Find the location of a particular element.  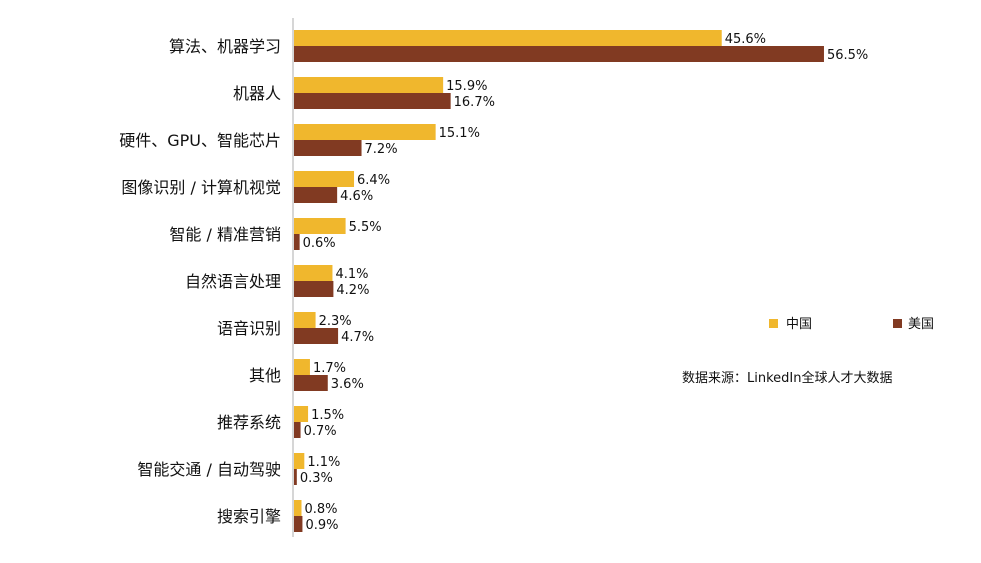

data-label: 4.7% is located at coordinates (357, 337).